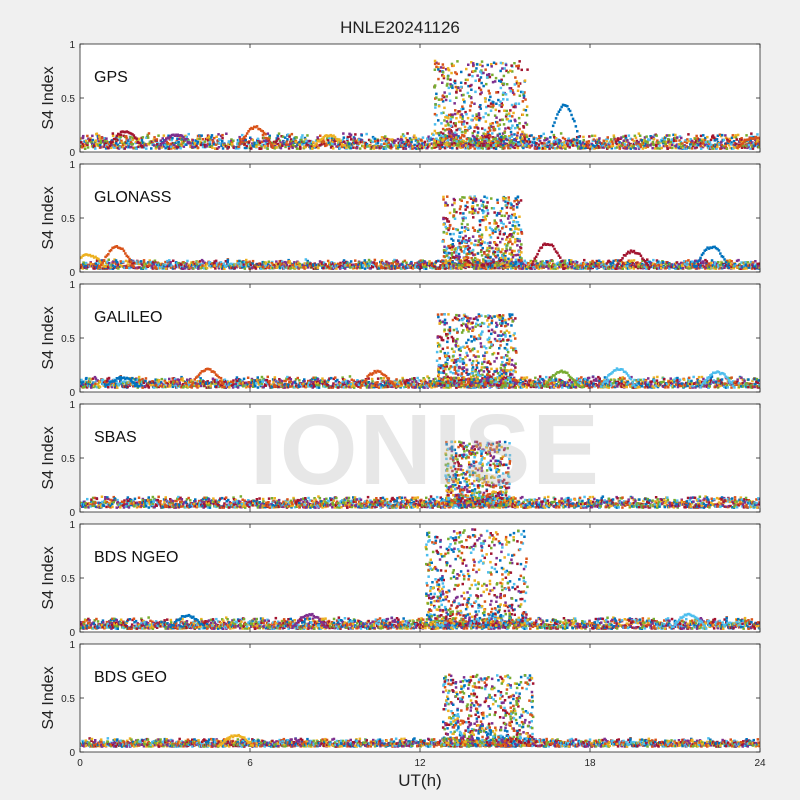 Image resolution: width=800 pixels, height=800 pixels. Describe the element at coordinates (111, 77) in the screenshot. I see `panel-title: GPS` at that location.